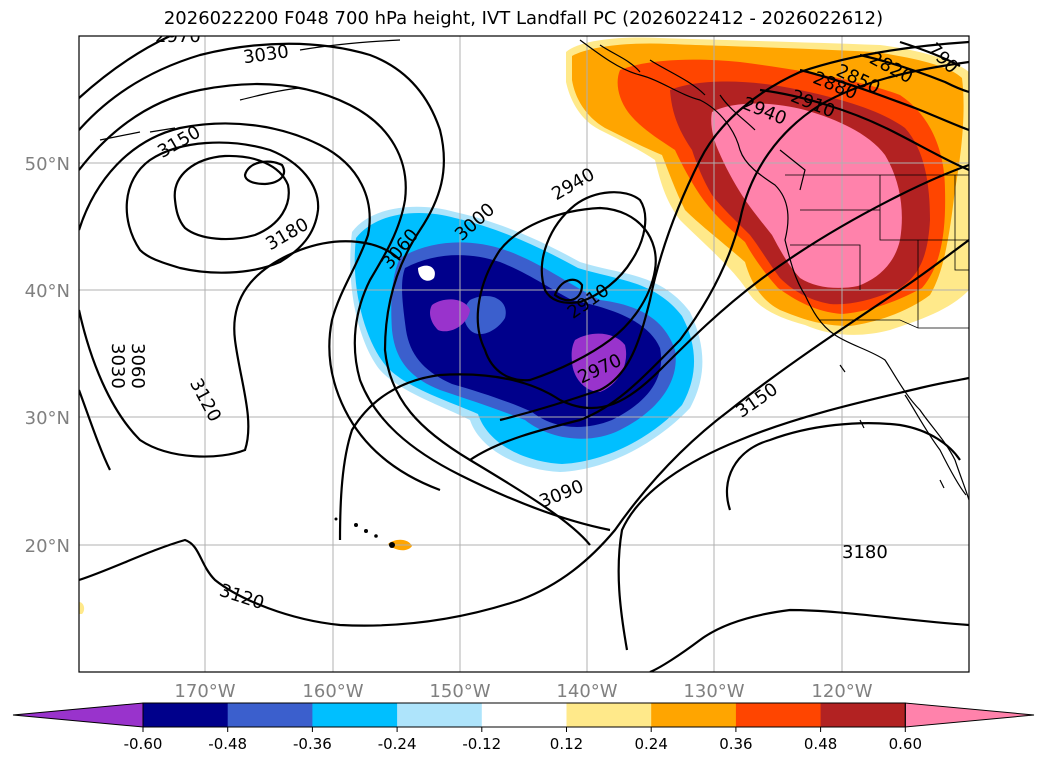 This screenshot has height=765, width=1047. I want to click on lon-label-140w: 140°W, so click(586, 691).